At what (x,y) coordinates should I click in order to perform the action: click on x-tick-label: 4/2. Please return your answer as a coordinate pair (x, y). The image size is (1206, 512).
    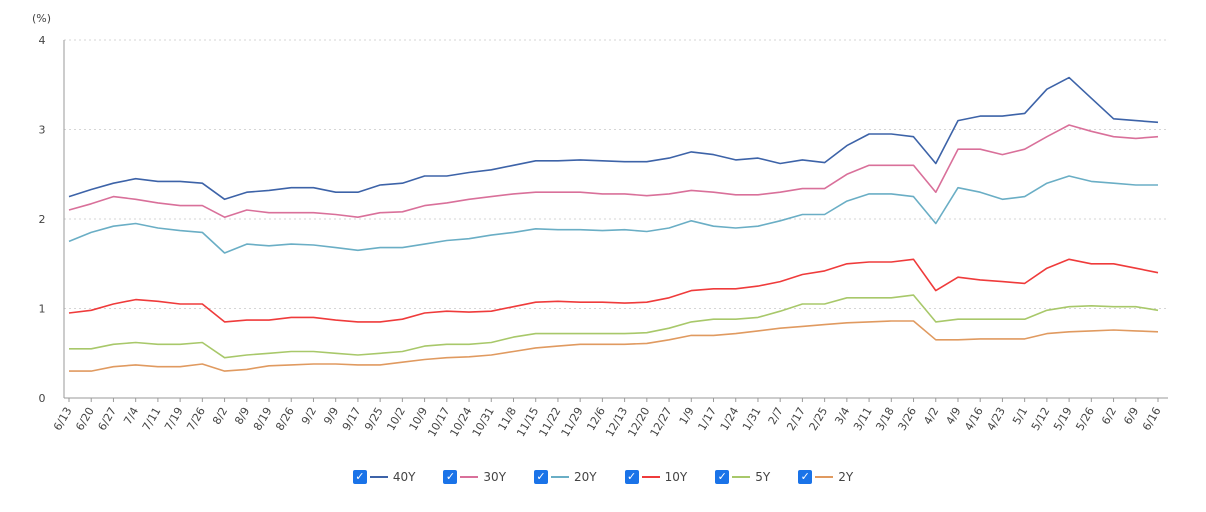
    Looking at the image, I should click on (931, 416).